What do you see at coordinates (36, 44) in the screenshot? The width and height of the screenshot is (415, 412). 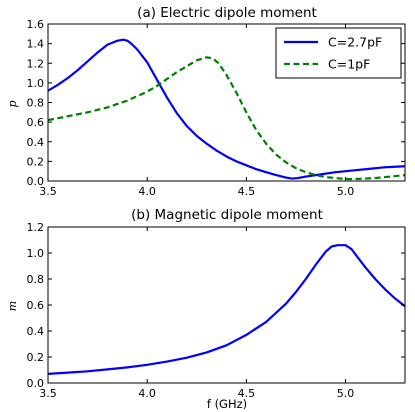 I see `y-tick-label: 1.4` at bounding box center [36, 44].